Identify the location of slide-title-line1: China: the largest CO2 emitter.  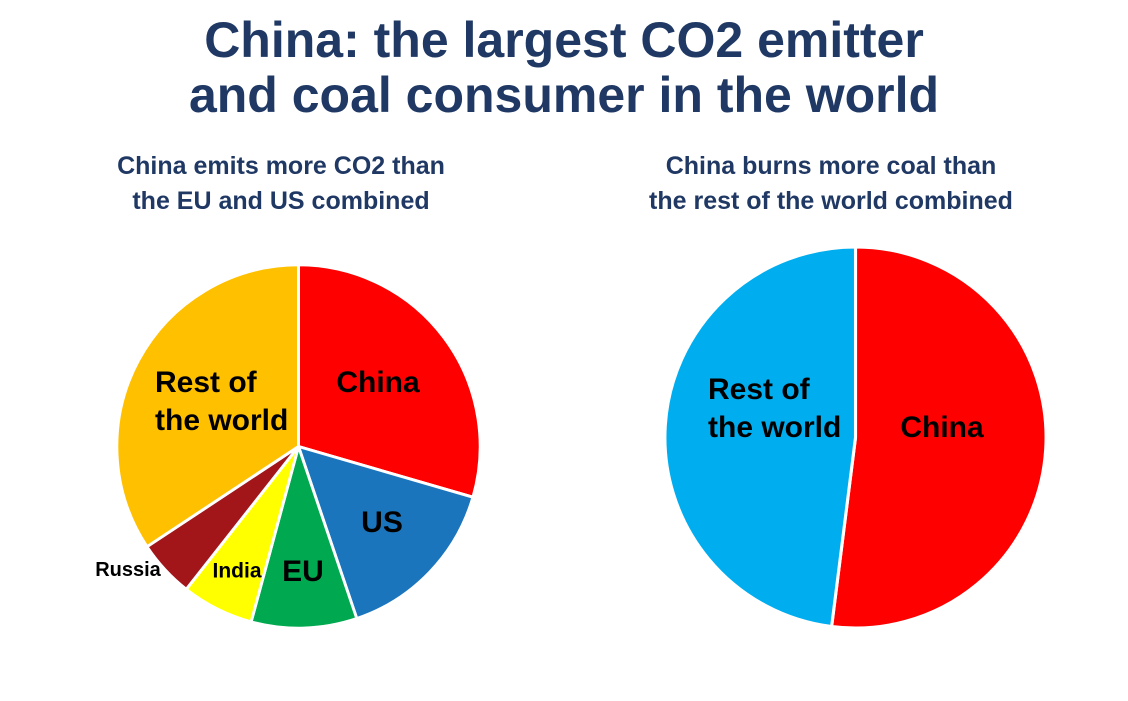
(564, 40).